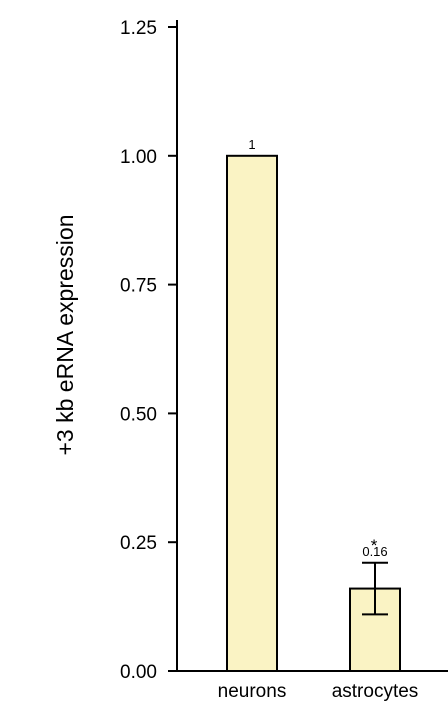 Image resolution: width=448 pixels, height=710 pixels. I want to click on y-tick-label: 0.50, so click(138, 414).